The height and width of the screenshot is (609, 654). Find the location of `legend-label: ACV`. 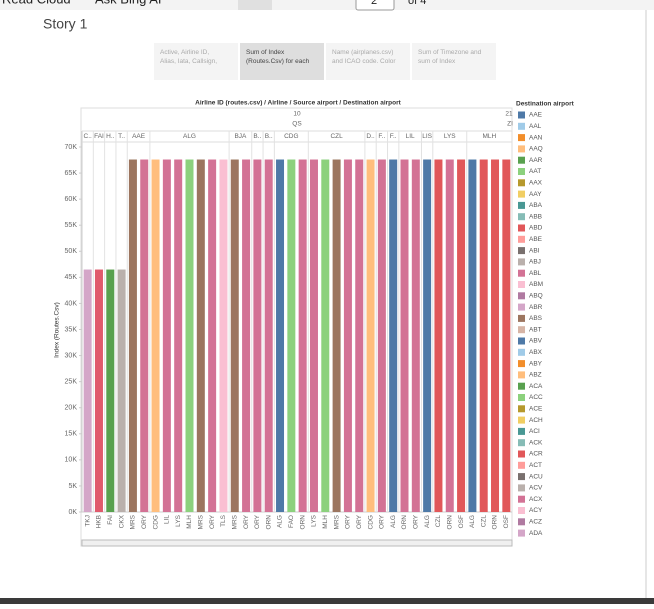

legend-label: ACV is located at coordinates (536, 488).